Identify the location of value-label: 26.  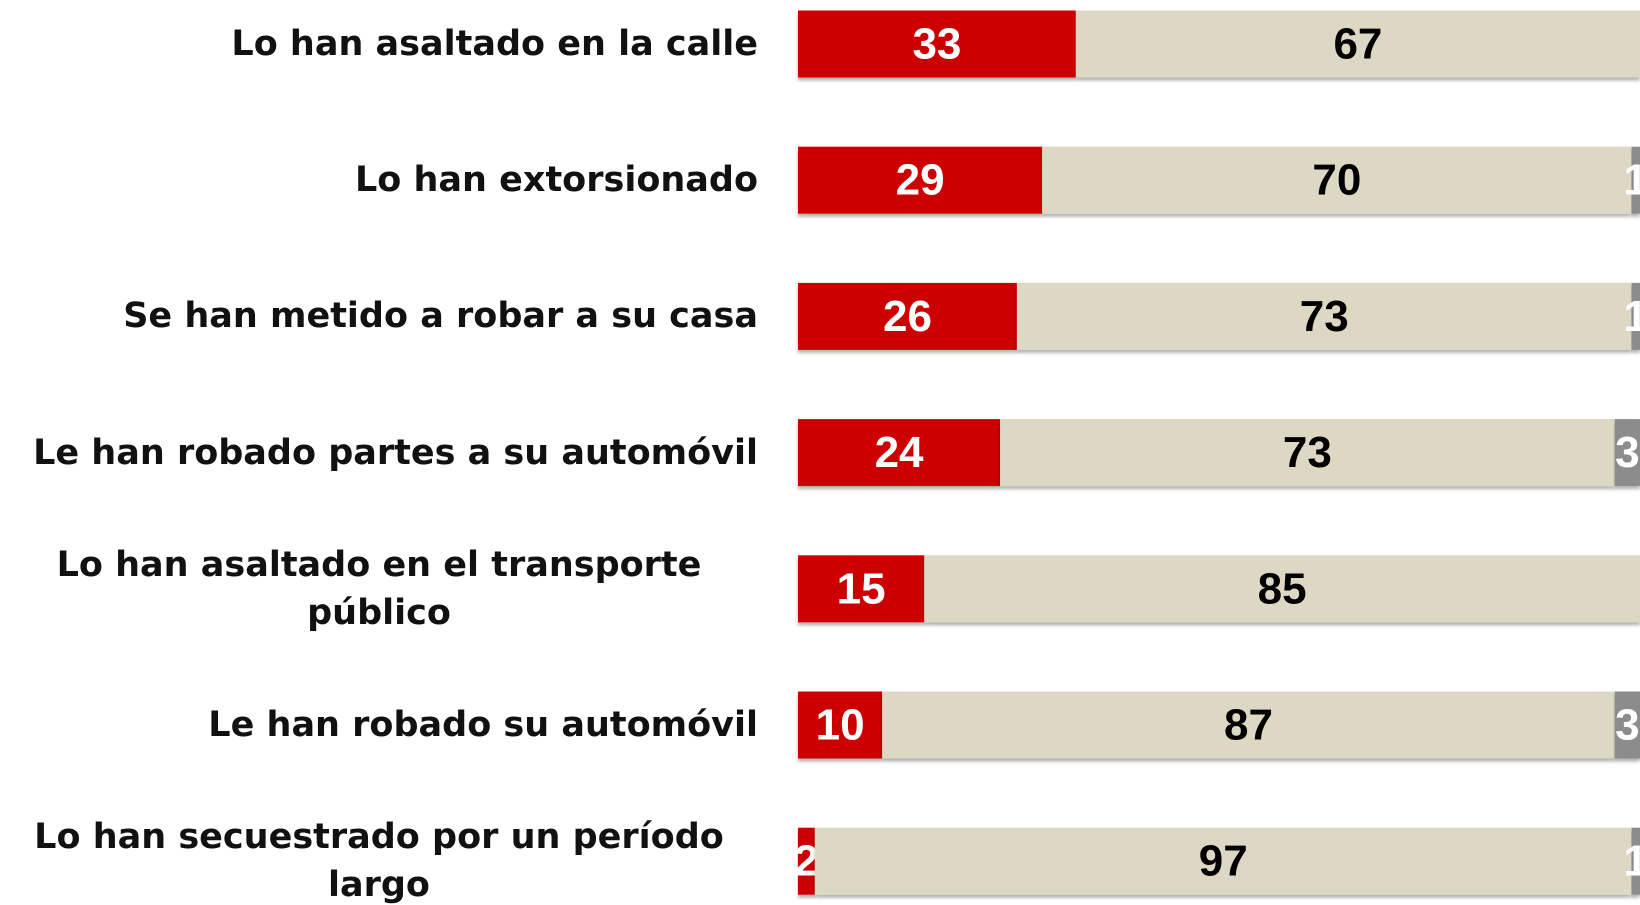
(907, 316).